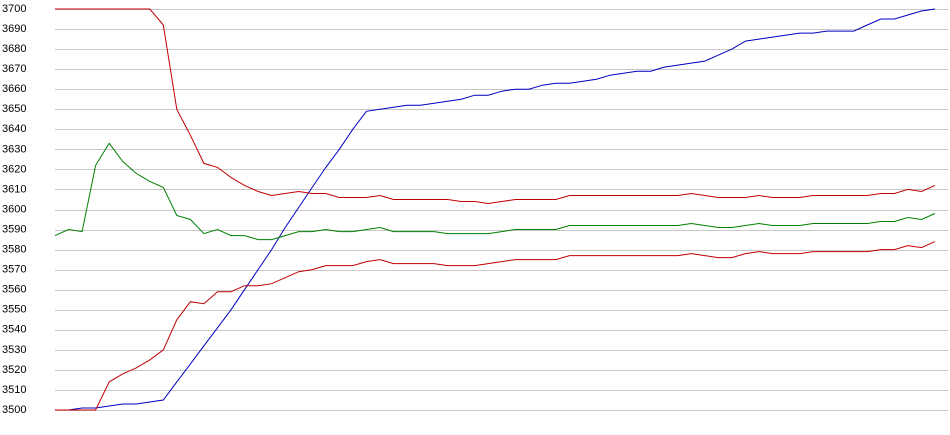 Image resolution: width=950 pixels, height=435 pixels. I want to click on y-tick-label: 3620, so click(14, 169).